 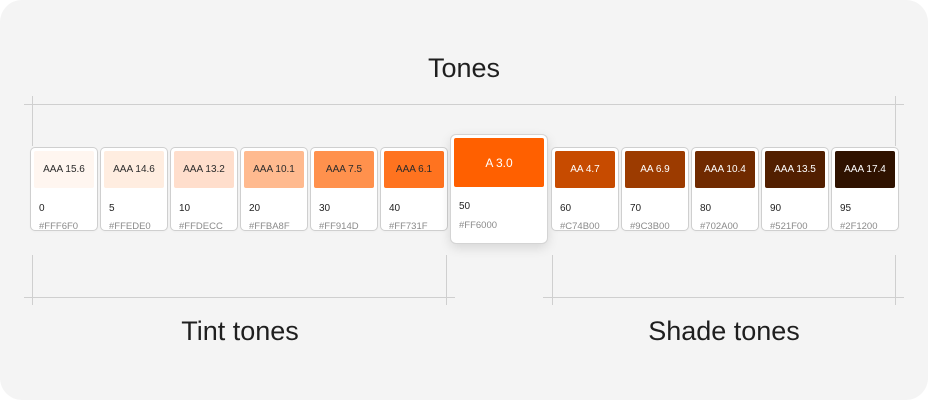 What do you see at coordinates (255, 208) in the screenshot?
I see `swatch-tone-value: 20` at bounding box center [255, 208].